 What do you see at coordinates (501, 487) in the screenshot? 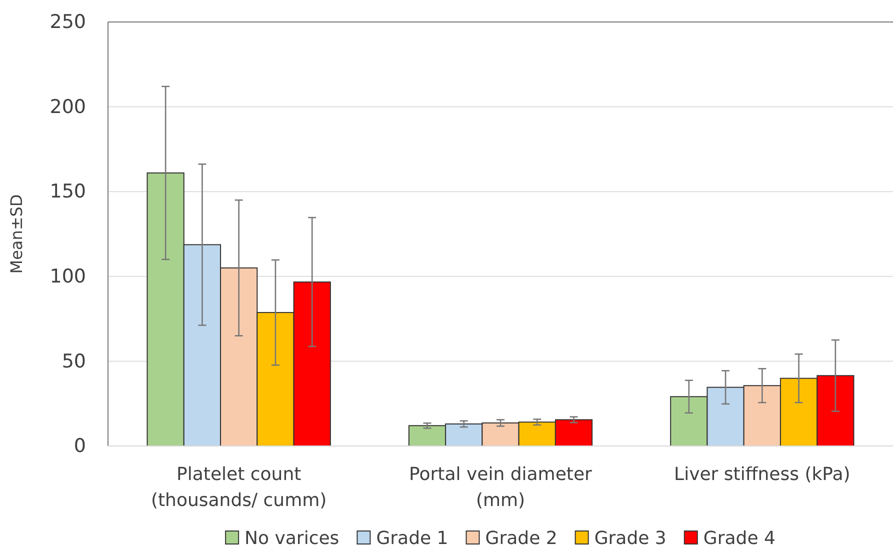
I see `x-tick-label: Portal vein diameter (mm)` at bounding box center [501, 487].